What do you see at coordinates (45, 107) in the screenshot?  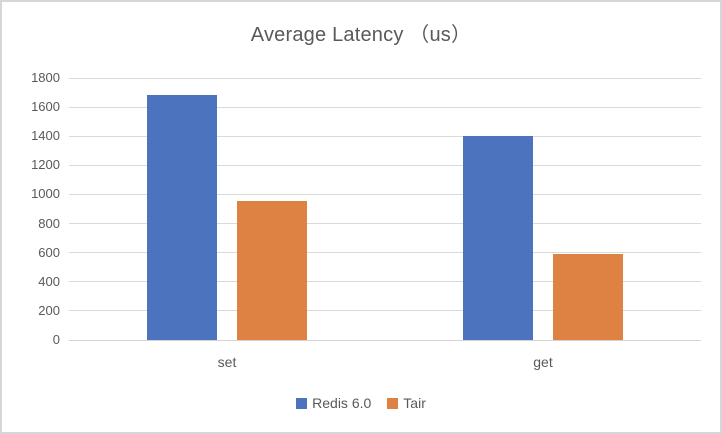 I see `y-tick-label: 1600` at bounding box center [45, 107].